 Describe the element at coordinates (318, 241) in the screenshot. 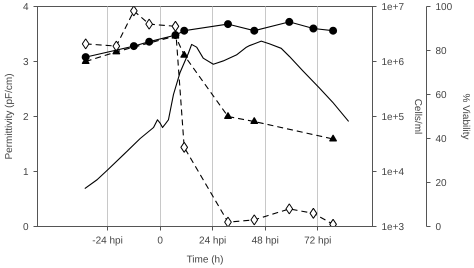

I see `x-tick-label: 72 hpi` at that location.